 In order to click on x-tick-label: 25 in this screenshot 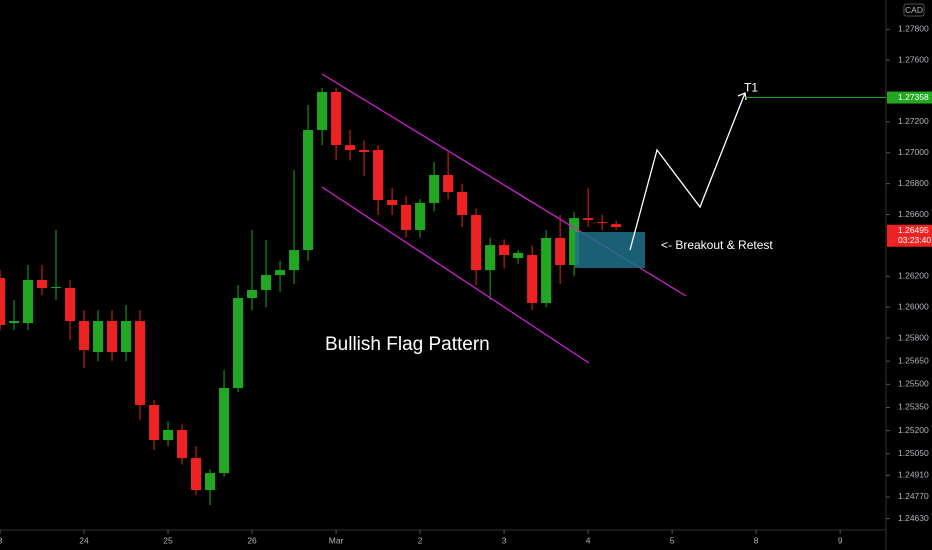, I will do `click(168, 540)`.